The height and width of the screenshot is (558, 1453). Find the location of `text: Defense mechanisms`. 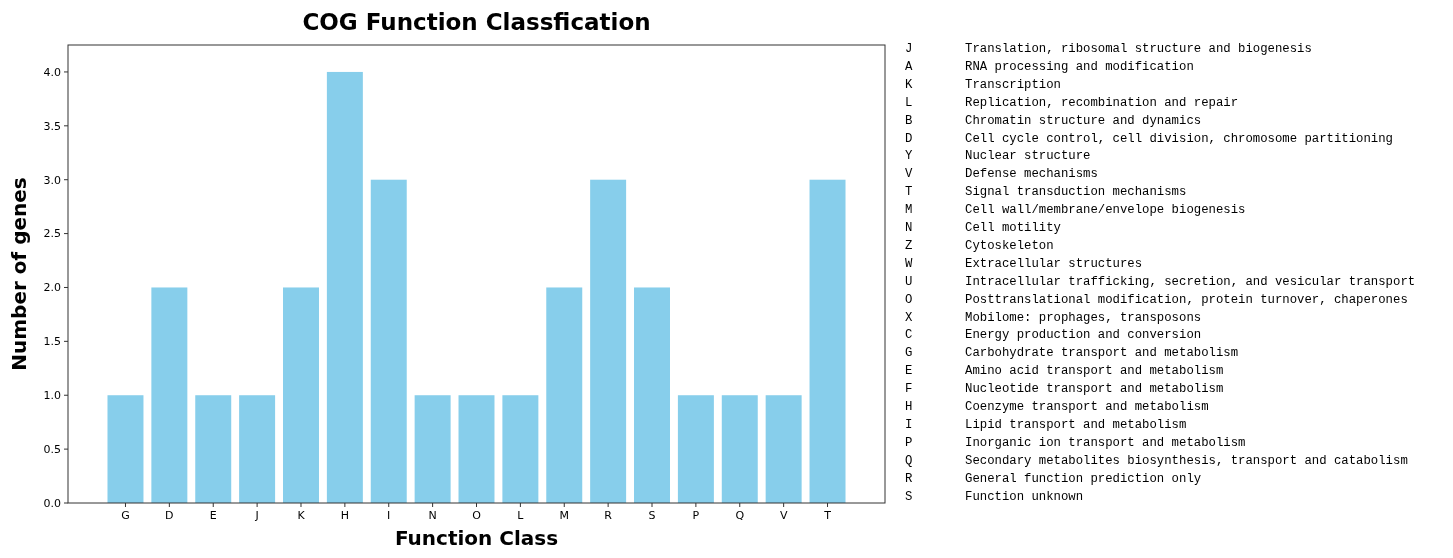

text: Defense mechanisms is located at coordinates (1031, 174).